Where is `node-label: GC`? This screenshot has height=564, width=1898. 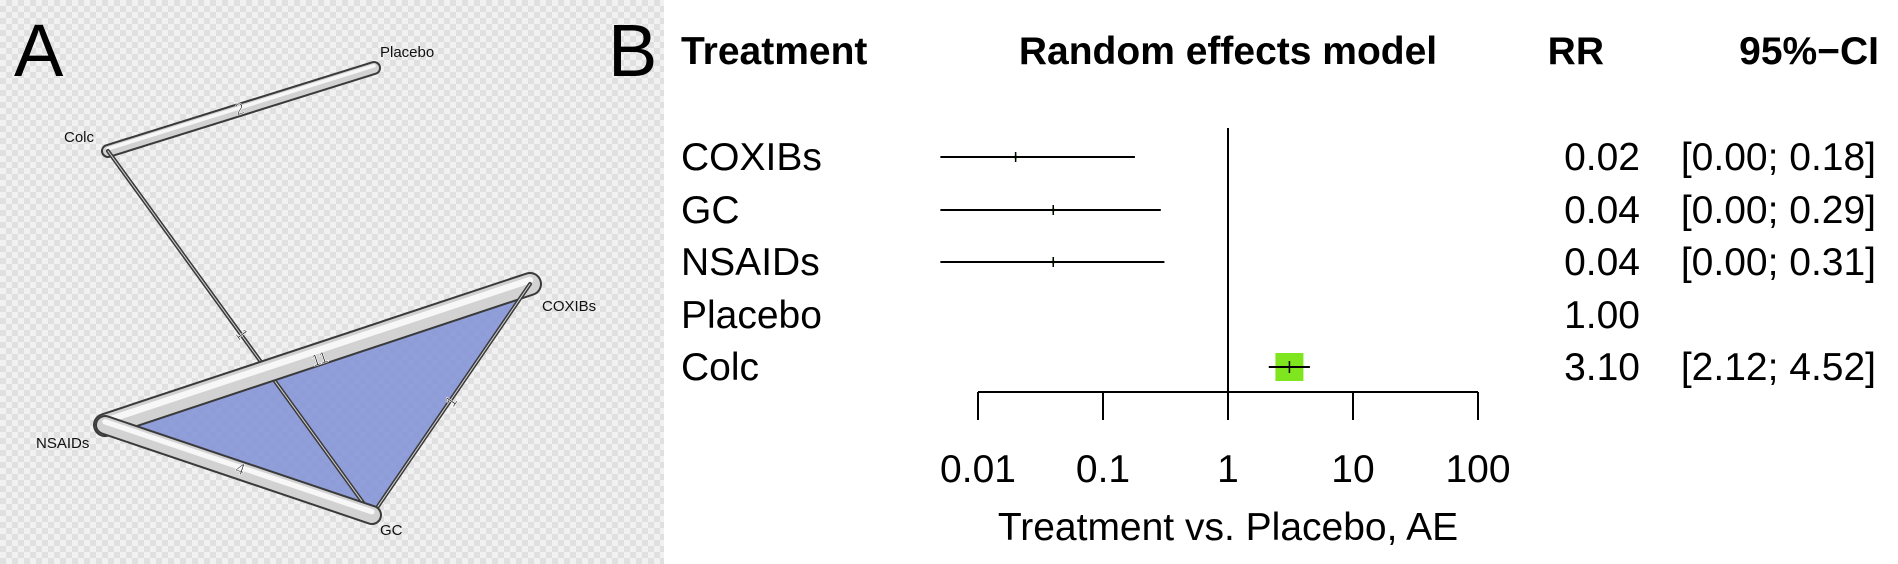 node-label: GC is located at coordinates (391, 530).